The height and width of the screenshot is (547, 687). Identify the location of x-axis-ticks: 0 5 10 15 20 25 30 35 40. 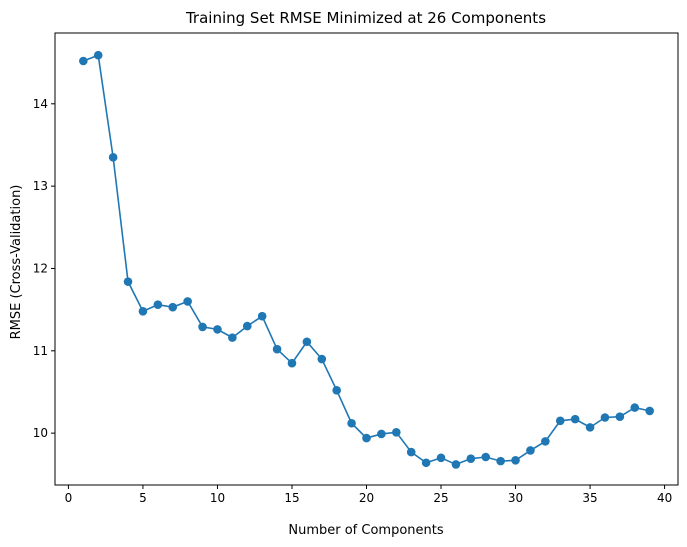
(368, 495).